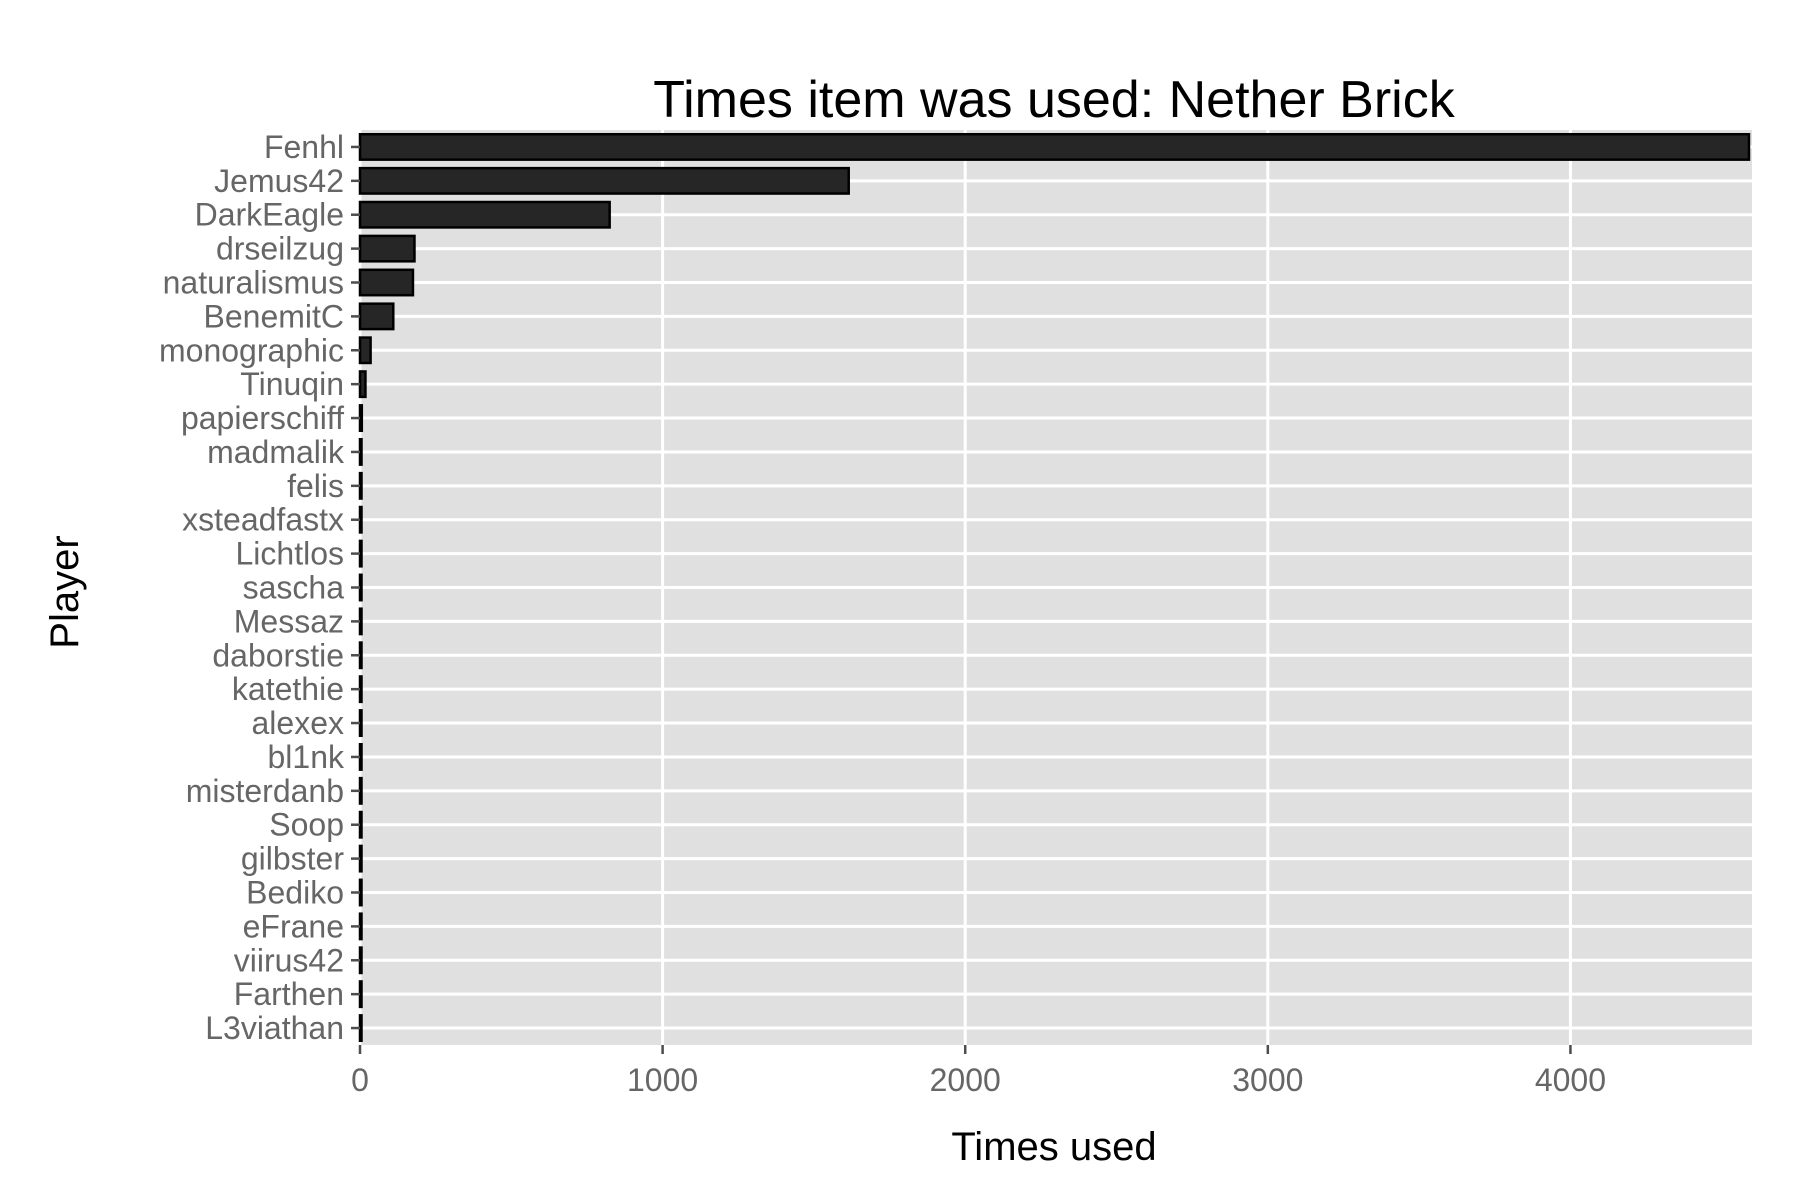 This screenshot has height=1200, width=1800. Describe the element at coordinates (365, 350) in the screenshot. I see `bar-monographic` at that location.